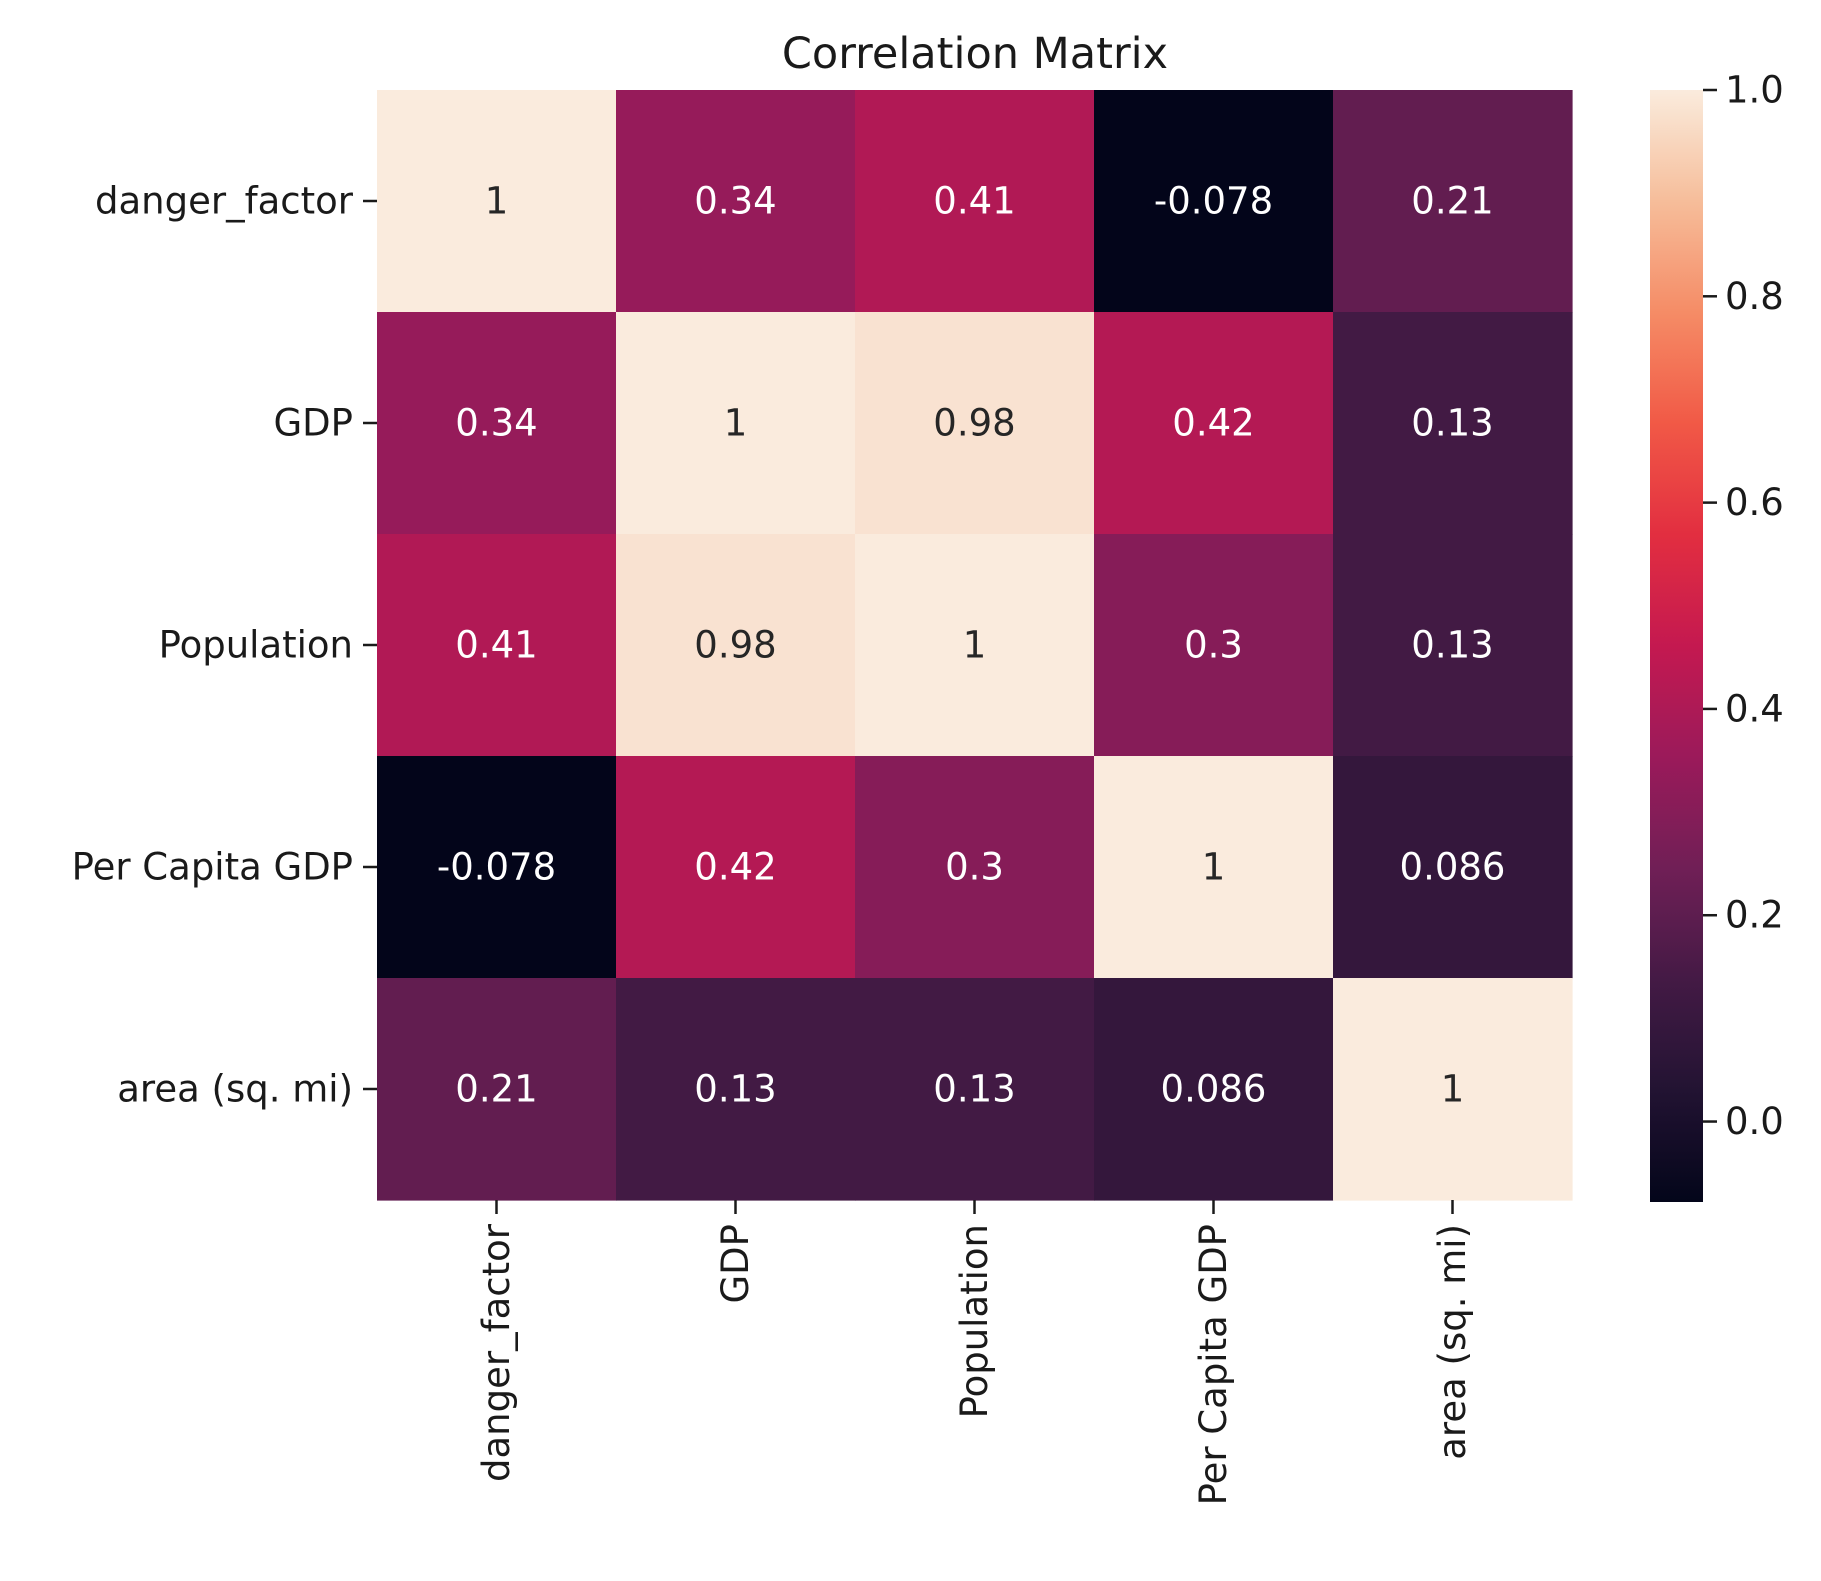 This screenshot has height=1581, width=1821. I want to click on x-tick-label: Population, so click(974, 1321).